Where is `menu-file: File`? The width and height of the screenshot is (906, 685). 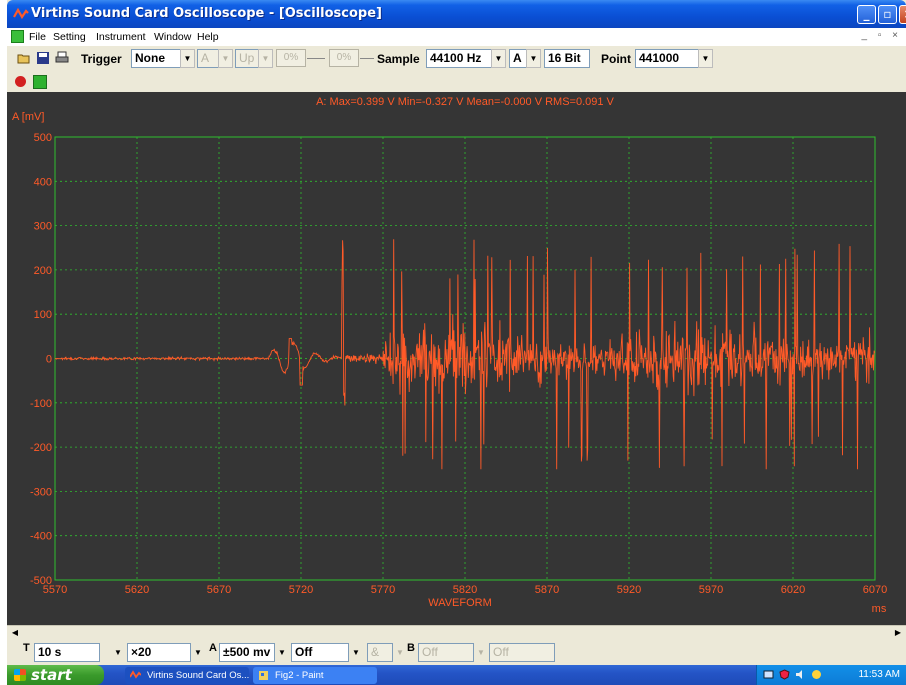
menu-file: File is located at coordinates (37, 37).